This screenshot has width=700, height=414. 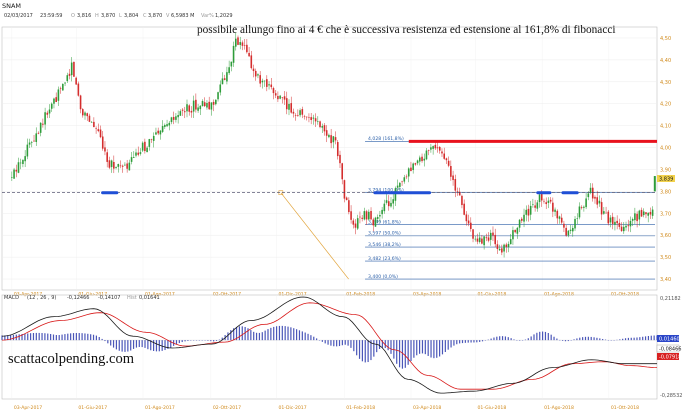 I want to click on last-price-value: 3,839, so click(x=666, y=180).